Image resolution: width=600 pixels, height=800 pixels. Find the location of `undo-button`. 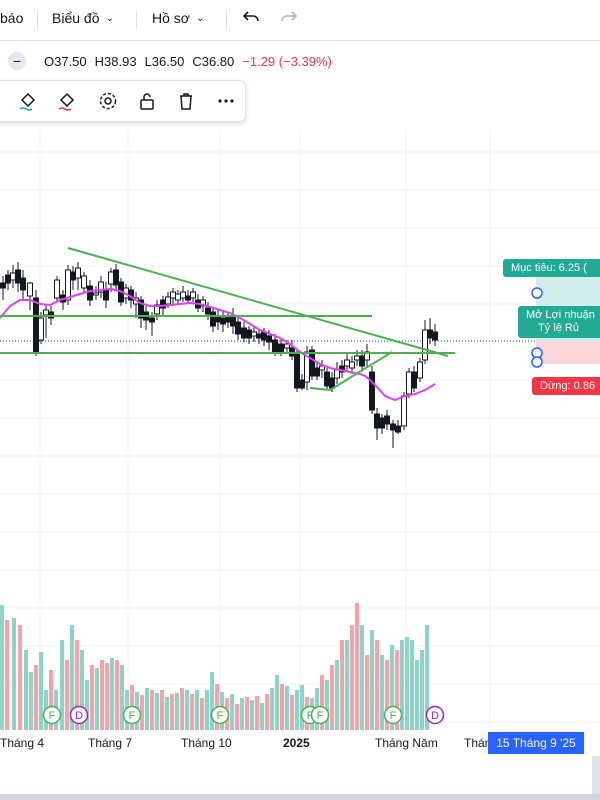

undo-button is located at coordinates (251, 17).